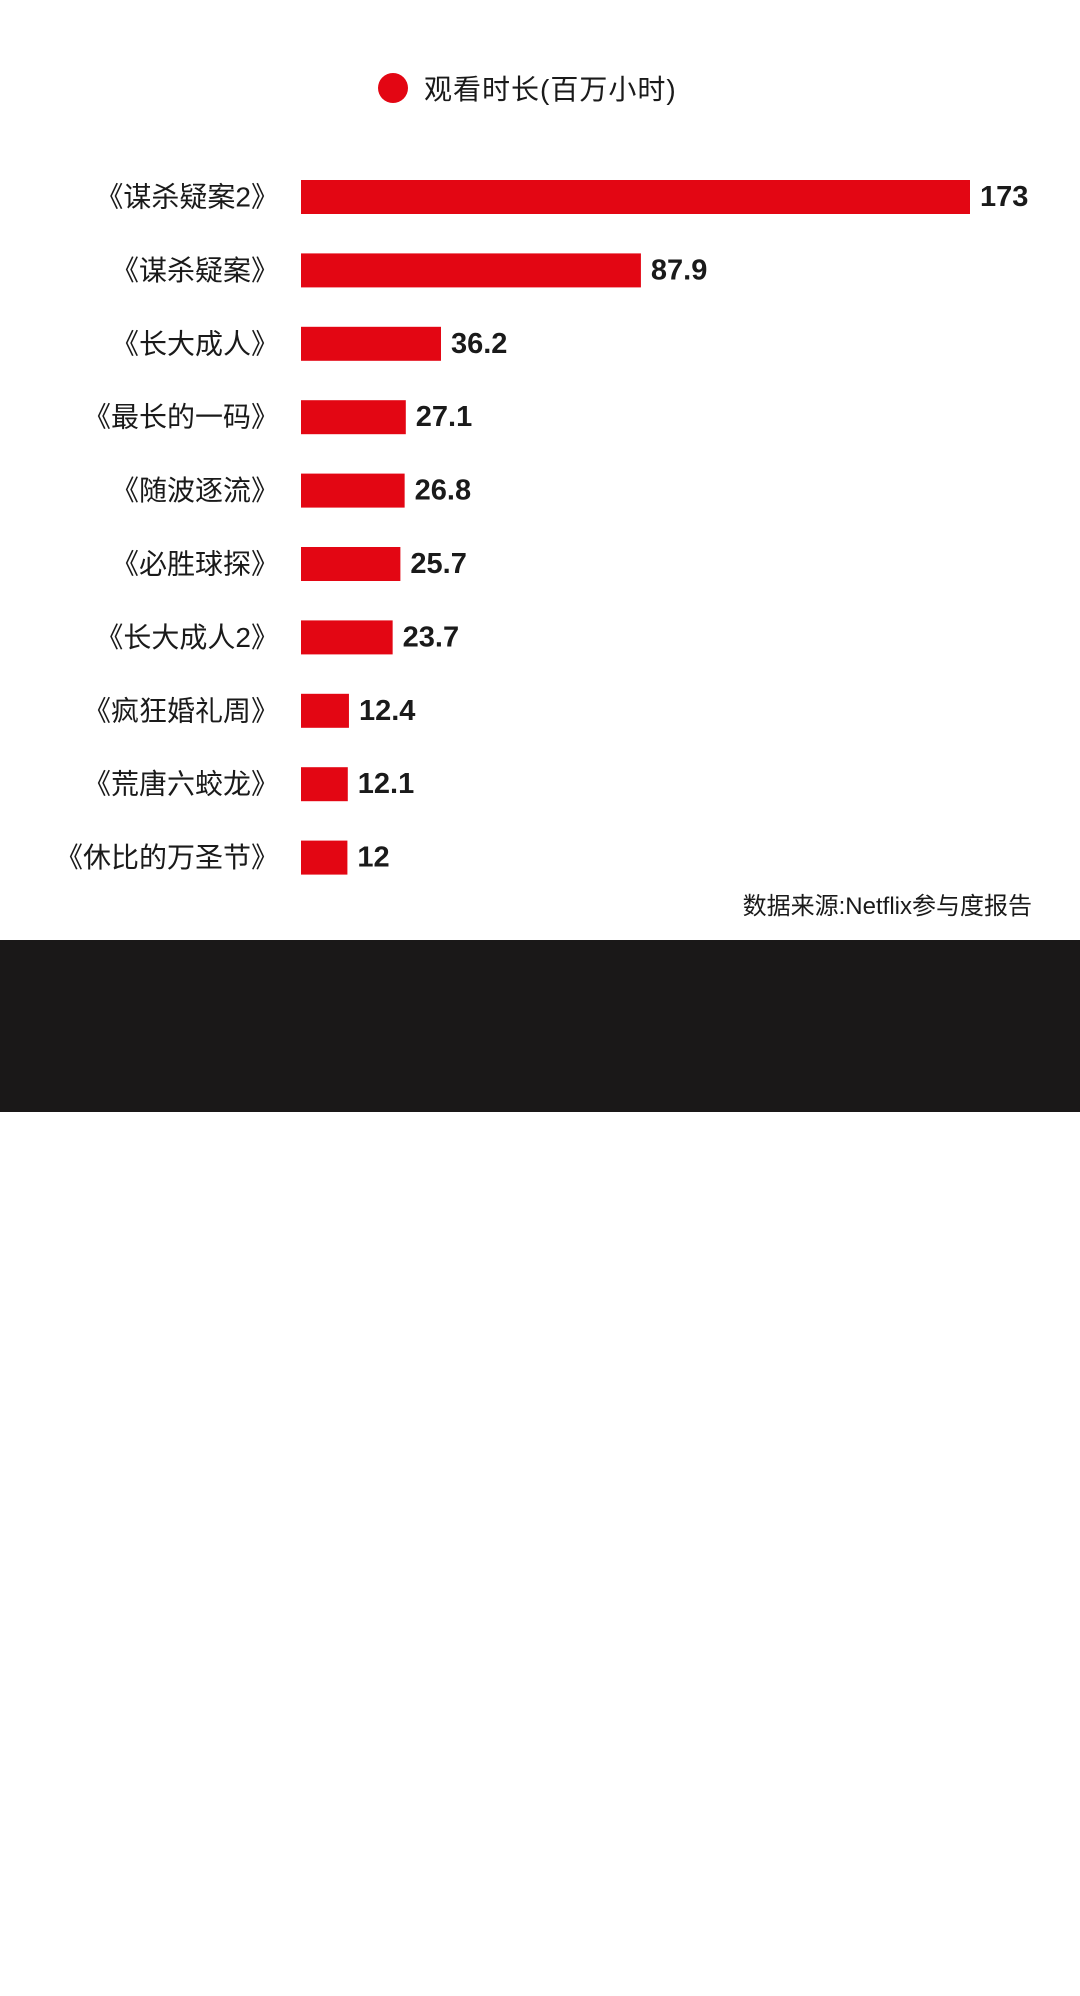  I want to click on legend-dot, so click(393, 88).